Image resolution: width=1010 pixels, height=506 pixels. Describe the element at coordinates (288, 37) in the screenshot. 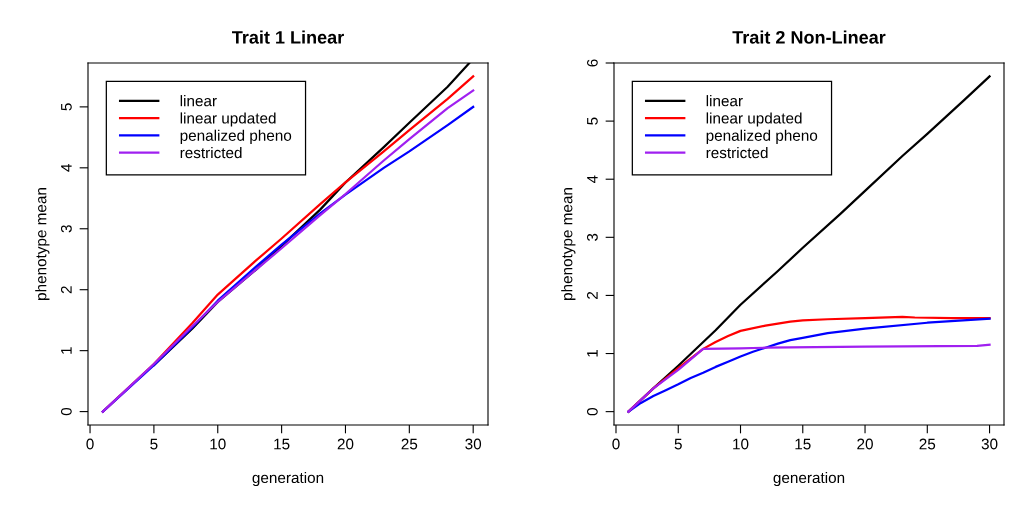

I see `chart-title: Trait 1 Linear` at that location.